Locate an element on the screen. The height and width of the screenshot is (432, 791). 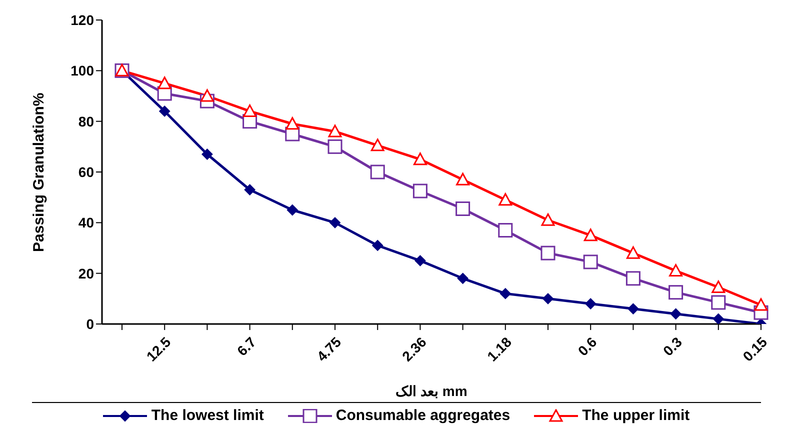
y-axis-title: Passing Granulation% is located at coordinates (39, 172).